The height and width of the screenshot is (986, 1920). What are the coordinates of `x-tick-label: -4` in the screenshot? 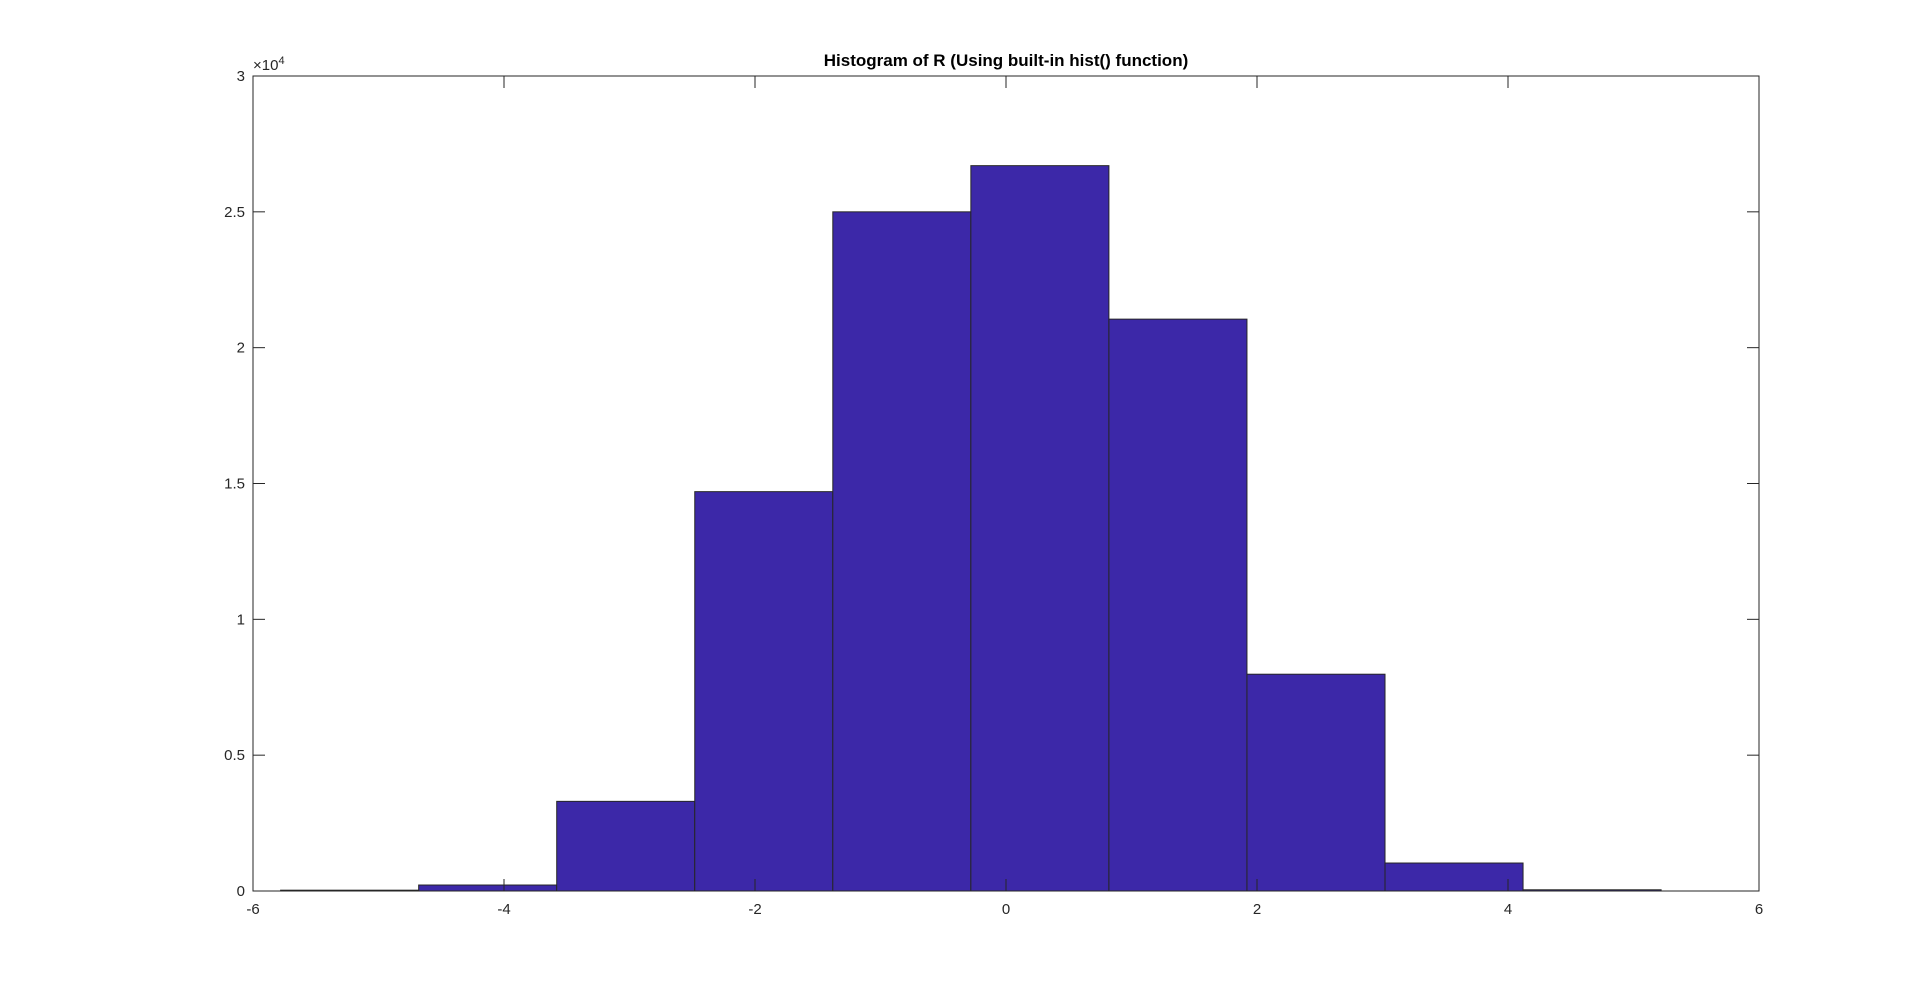 It's located at (503, 909).